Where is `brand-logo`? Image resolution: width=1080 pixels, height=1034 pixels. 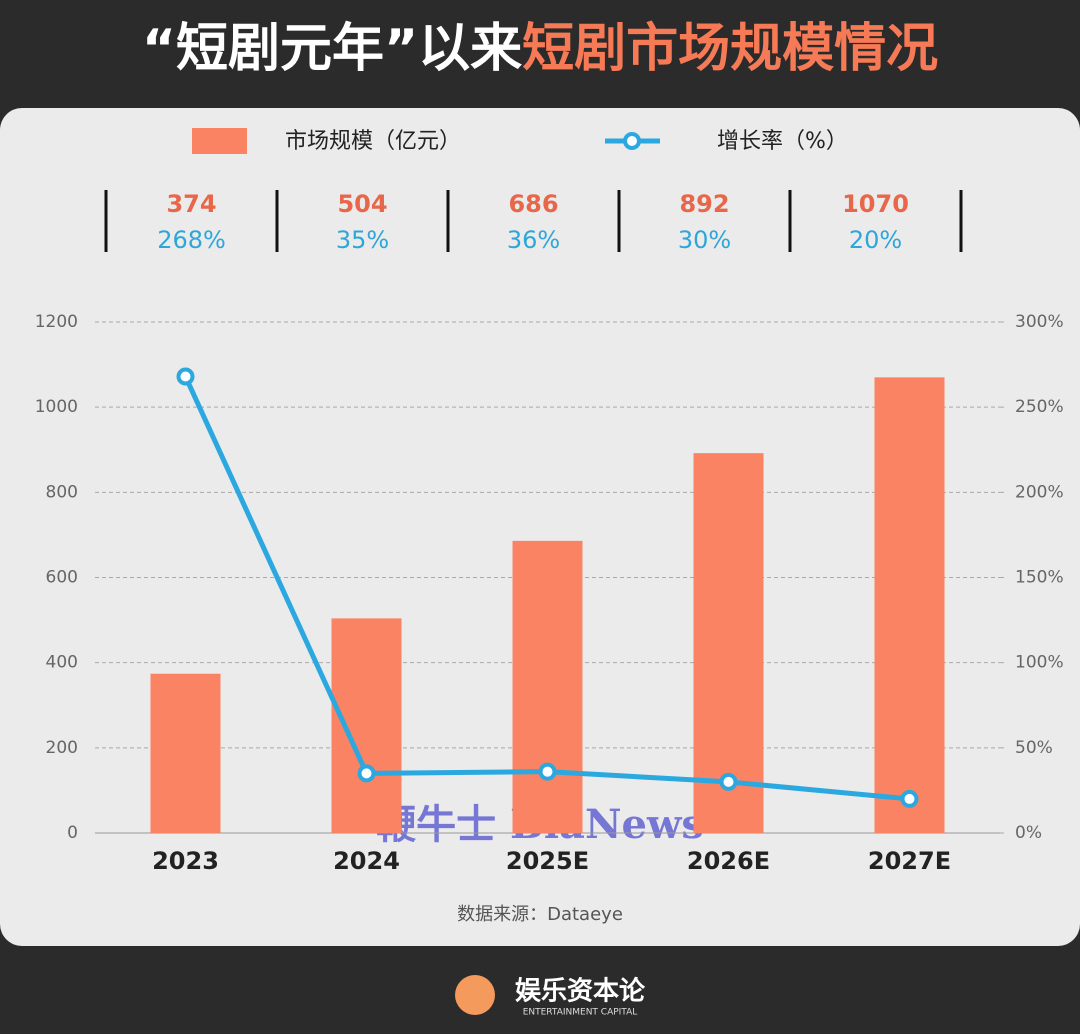
brand-logo is located at coordinates (475, 995).